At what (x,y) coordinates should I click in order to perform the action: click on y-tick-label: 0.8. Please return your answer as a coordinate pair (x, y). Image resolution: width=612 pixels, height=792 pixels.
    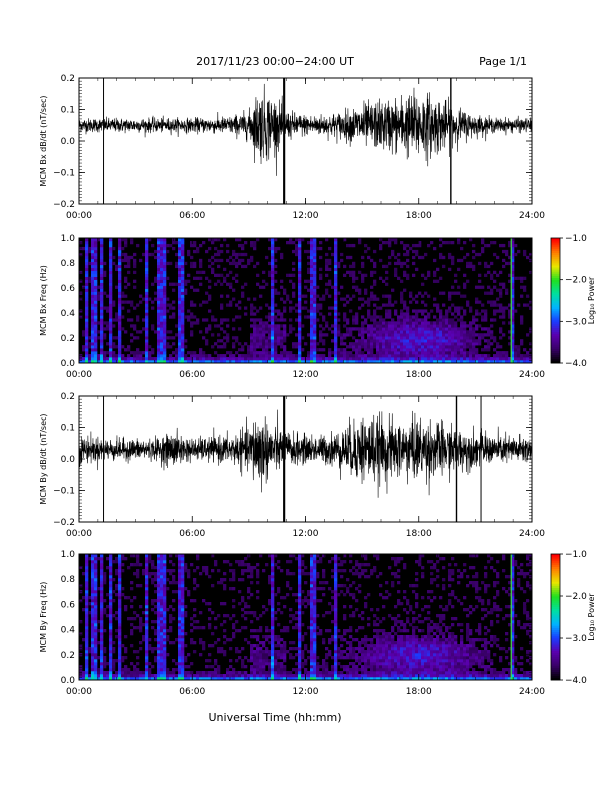
    Looking at the image, I should click on (68, 264).